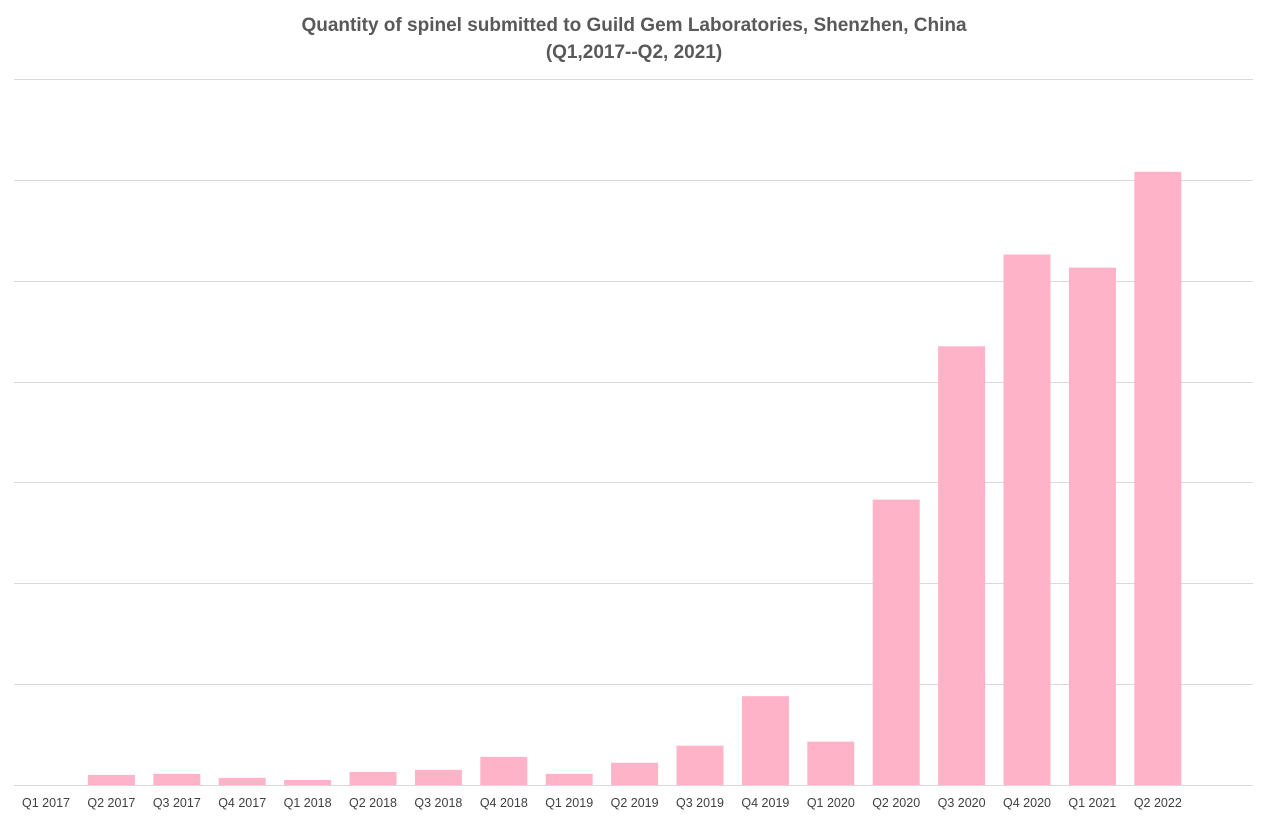 This screenshot has width=1268, height=821. What do you see at coordinates (962, 565) in the screenshot?
I see `bar-q3-2020` at bounding box center [962, 565].